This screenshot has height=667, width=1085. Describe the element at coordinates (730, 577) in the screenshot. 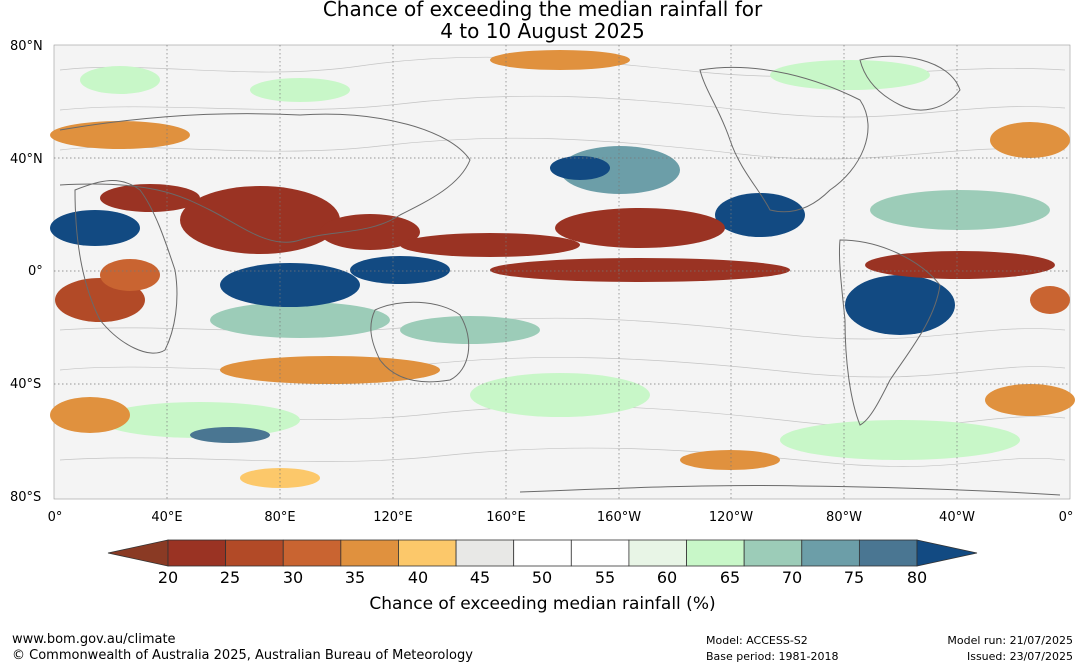

I see `colorbar-tick: 65` at that location.